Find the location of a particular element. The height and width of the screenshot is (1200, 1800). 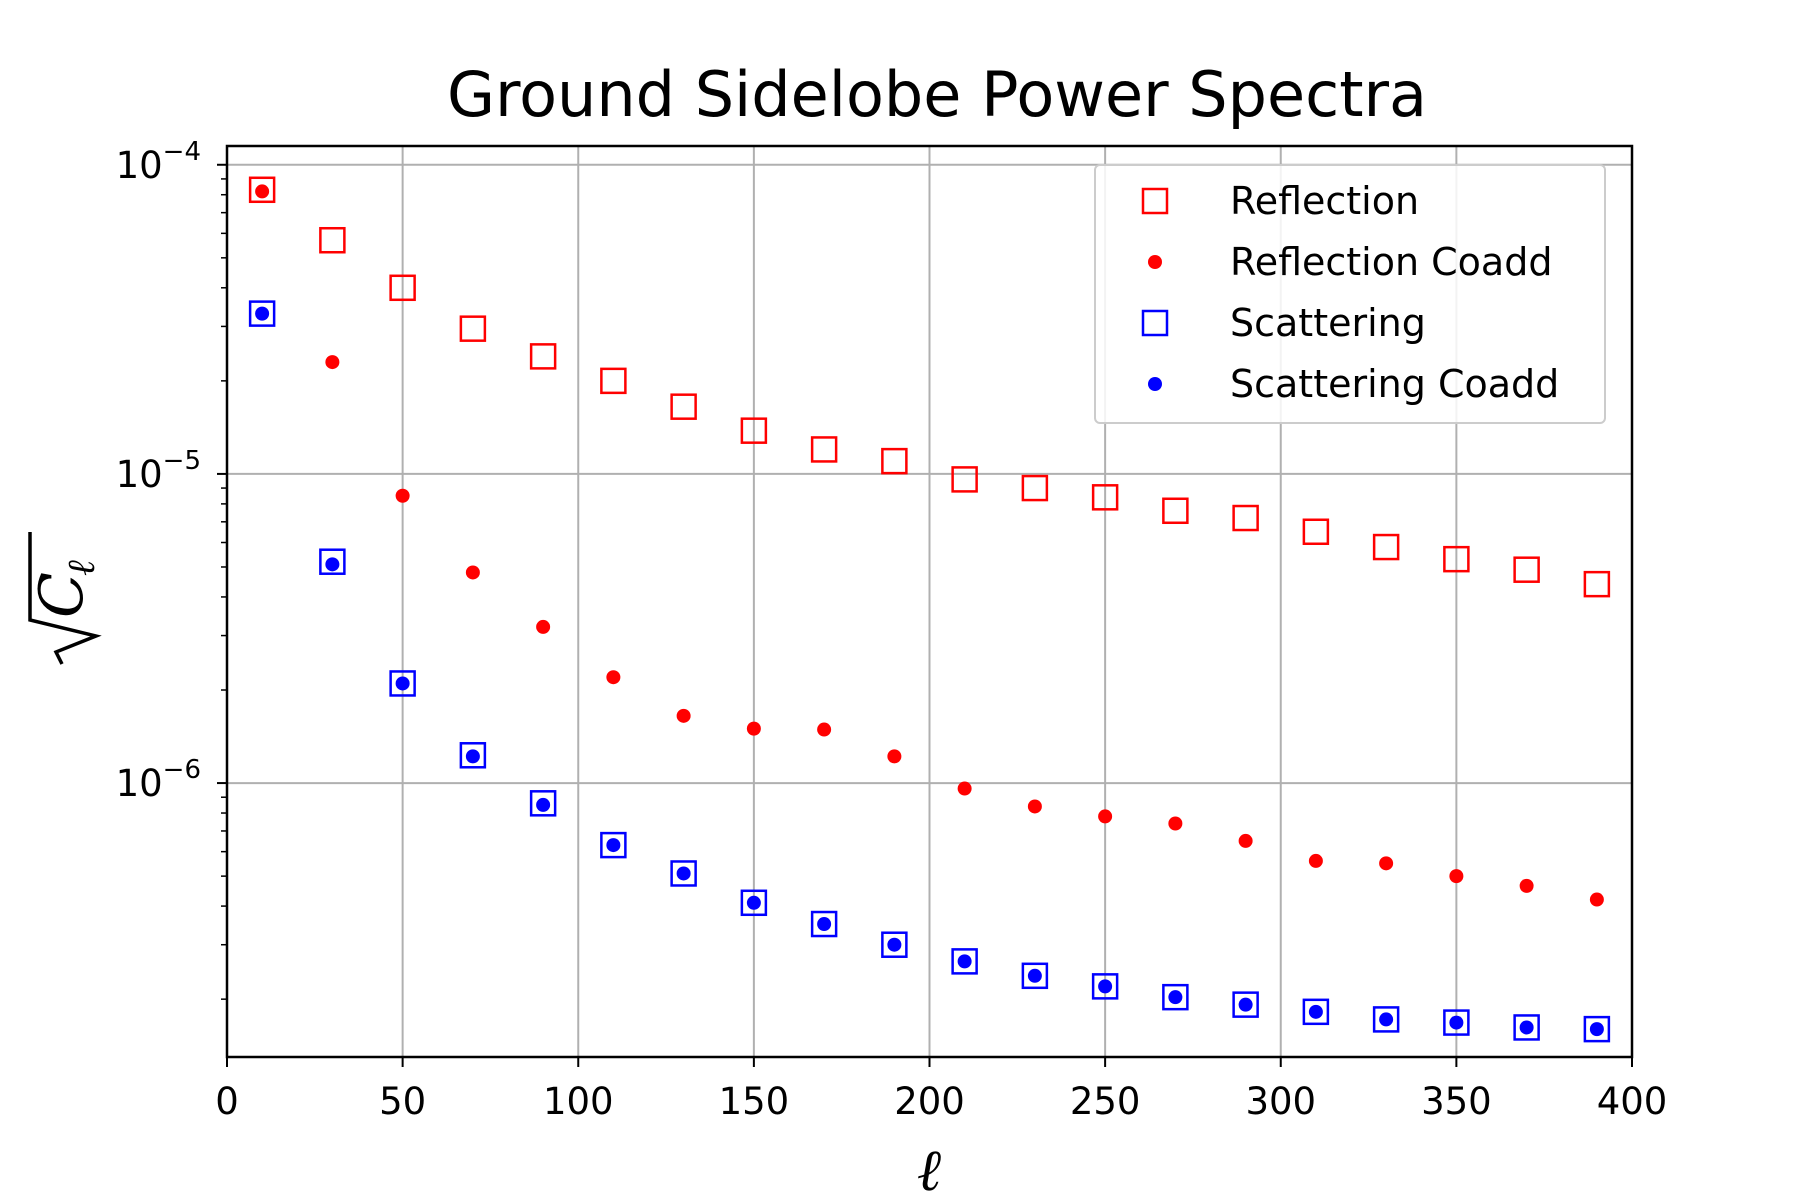

y-axis-label-symbol: C is located at coordinates (62, 595).